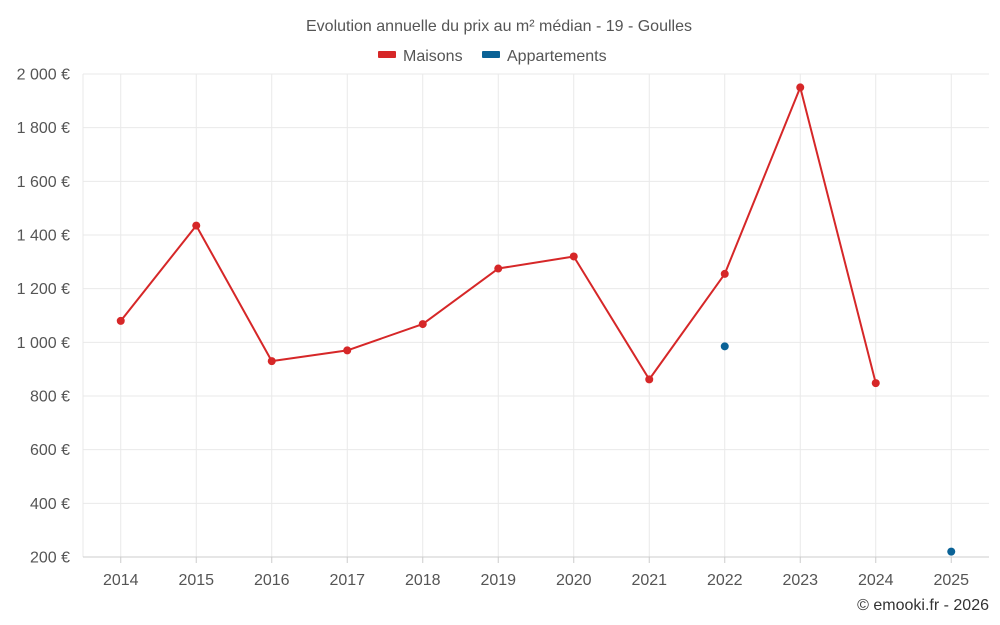 This screenshot has width=1000, height=625. I want to click on y-tick-label: 1 200 €, so click(43, 289).